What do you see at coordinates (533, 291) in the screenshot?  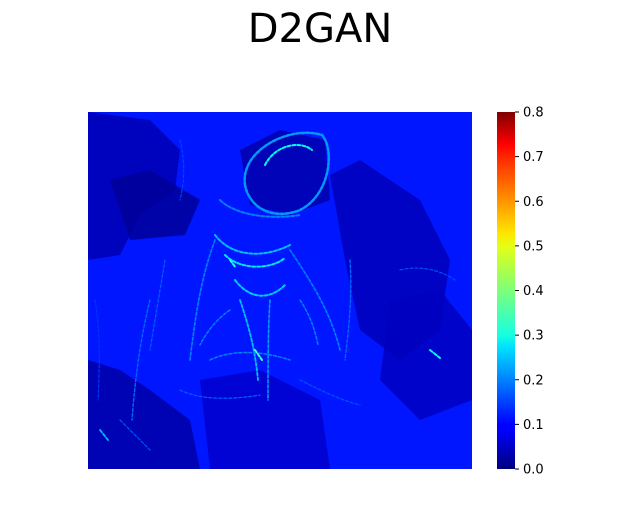 I see `colorbar-tick-label: 0.4` at bounding box center [533, 291].